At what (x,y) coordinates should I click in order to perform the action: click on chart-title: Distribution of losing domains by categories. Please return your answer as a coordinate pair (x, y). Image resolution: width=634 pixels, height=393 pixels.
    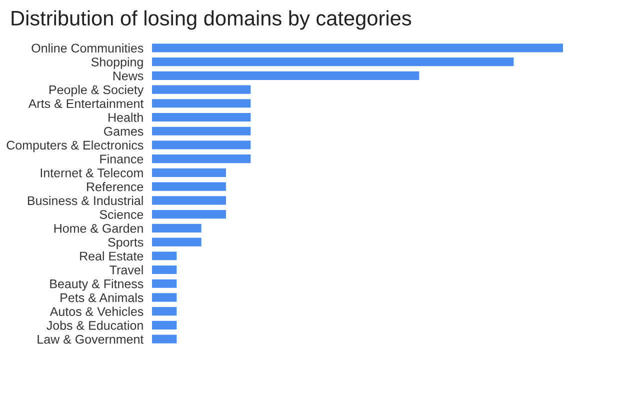
    Looking at the image, I should click on (212, 20).